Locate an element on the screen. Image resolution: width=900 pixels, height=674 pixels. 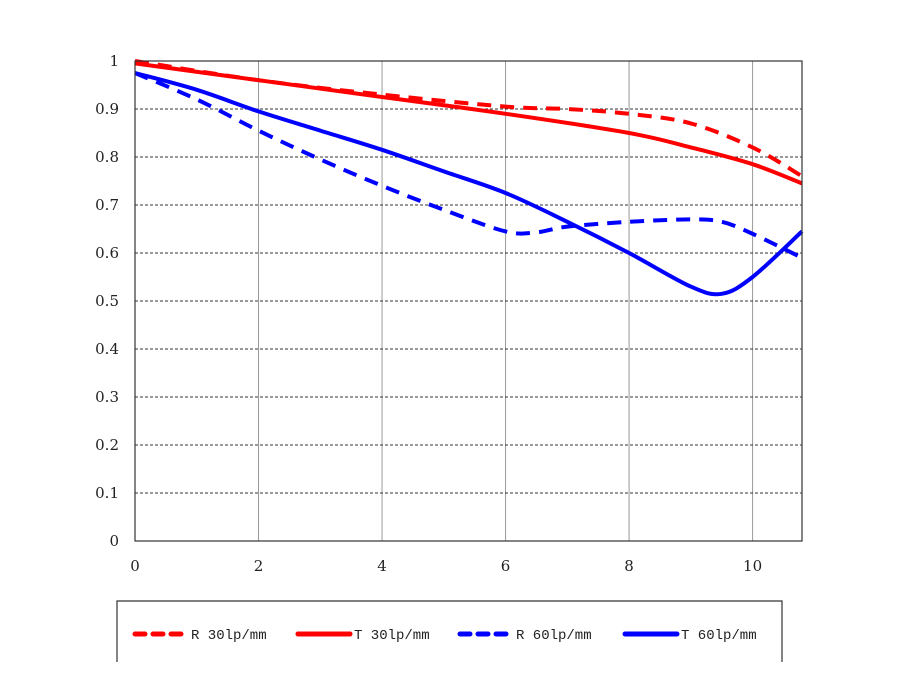
y-tick-label: 0.7 is located at coordinates (107, 205).